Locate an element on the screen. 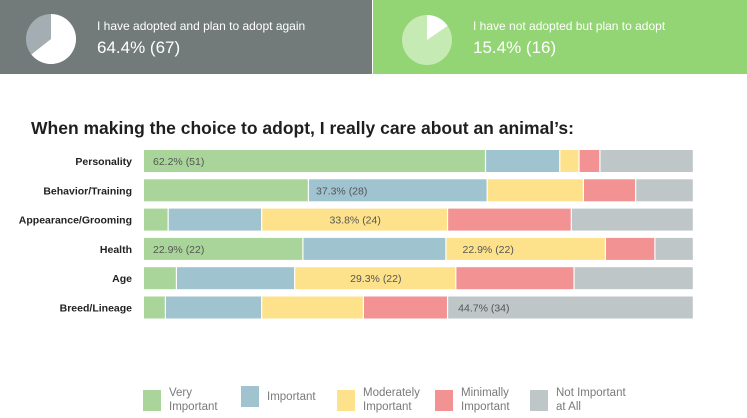  legend-item: Moderately Important is located at coordinates (385, 400).